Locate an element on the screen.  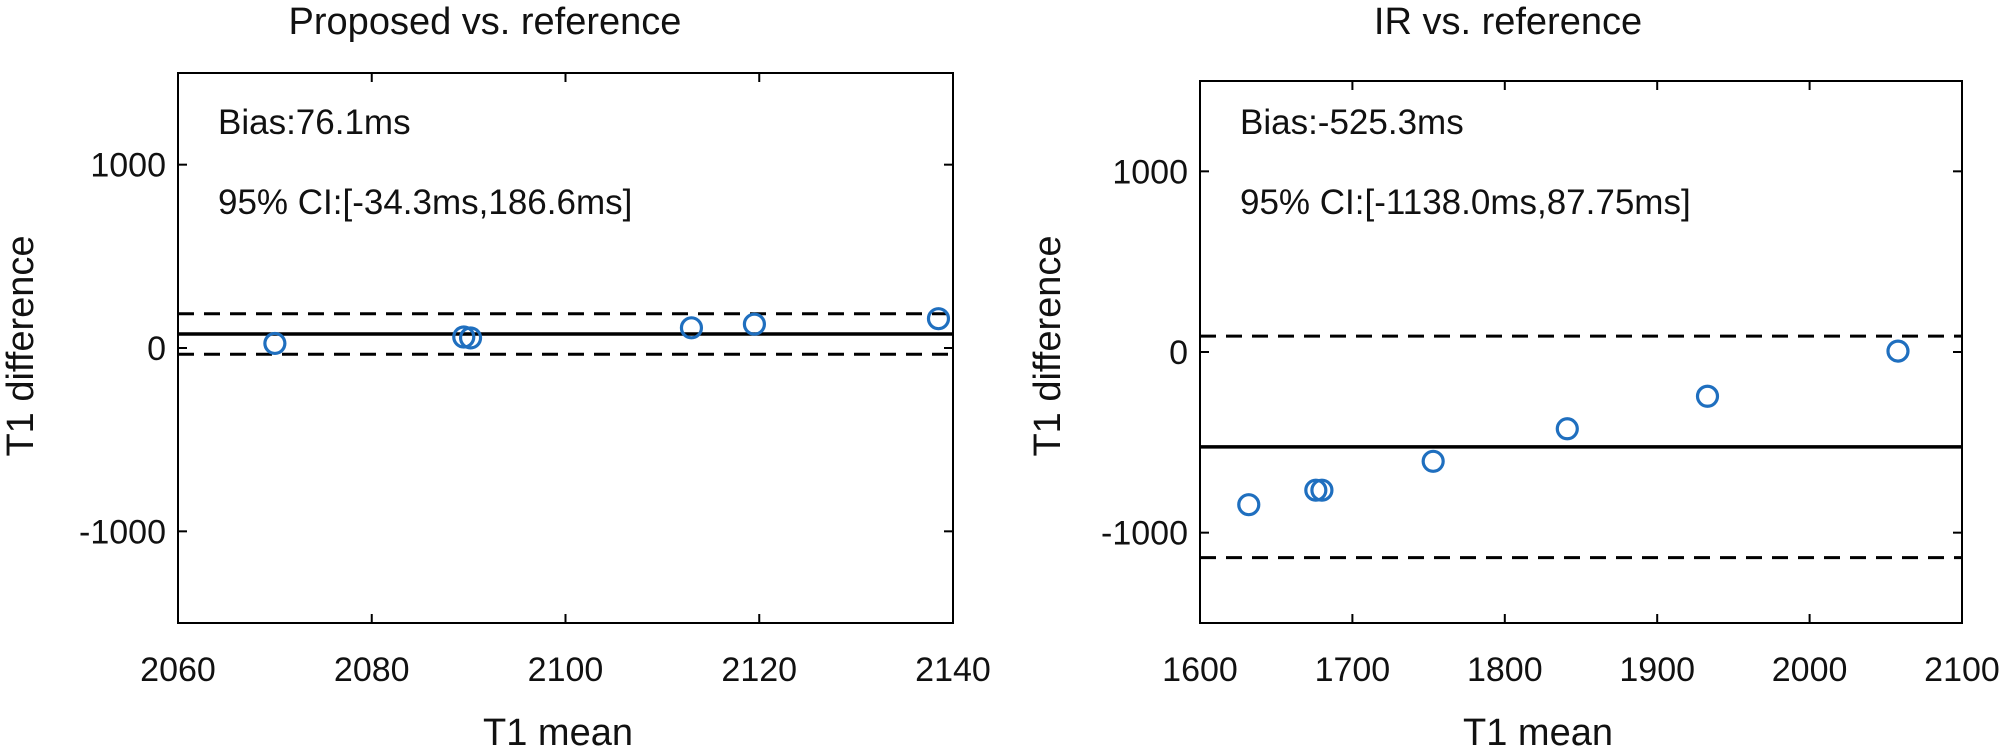
x-tick-label: 2080 is located at coordinates (372, 670).